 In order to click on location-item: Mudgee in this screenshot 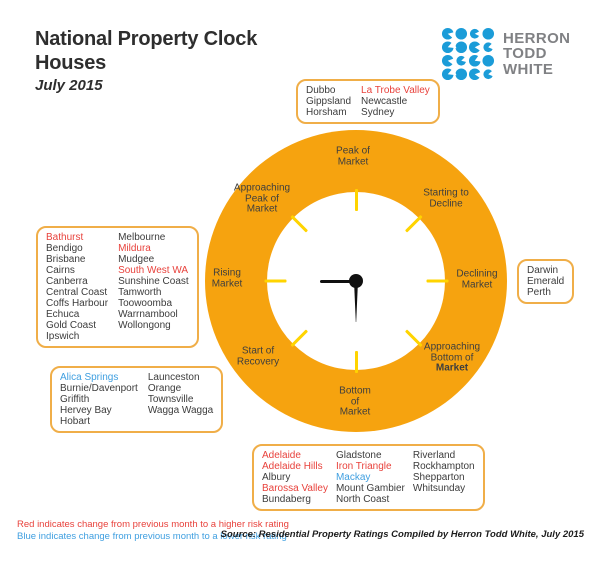, I will do `click(136, 259)`.